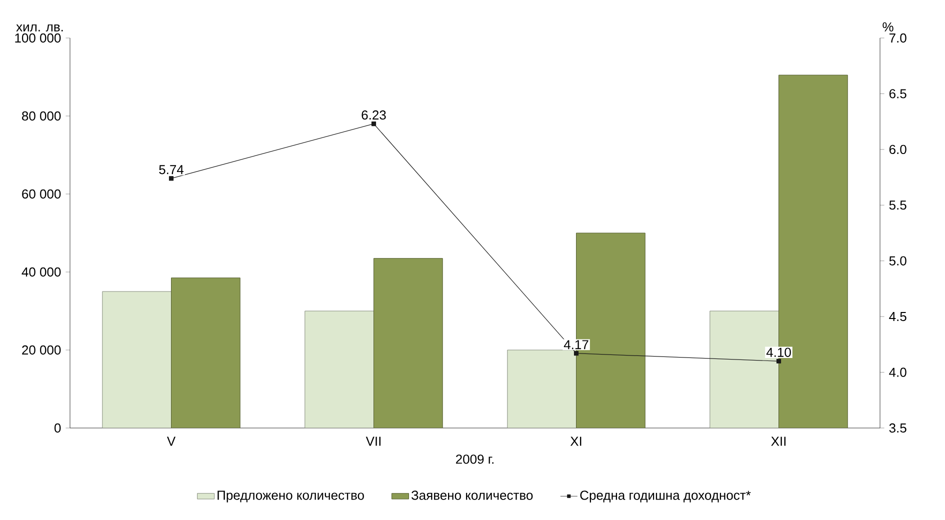 The height and width of the screenshot is (520, 945). I want to click on y2-tick-label: 7.0, so click(897, 38).